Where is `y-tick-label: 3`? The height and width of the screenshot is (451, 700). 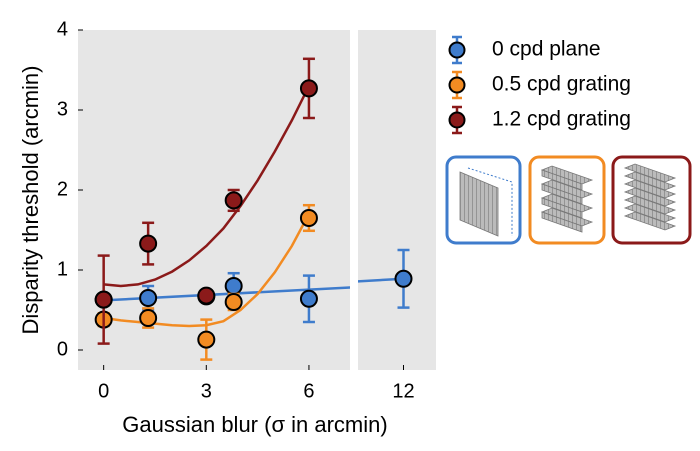
y-tick-label: 3 is located at coordinates (62, 109).